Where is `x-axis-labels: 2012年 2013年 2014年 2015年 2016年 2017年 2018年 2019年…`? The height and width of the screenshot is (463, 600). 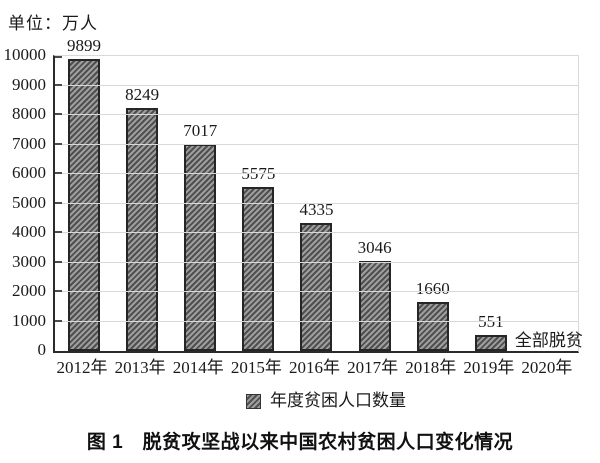
x-axis-labels: 2012年 2013年 2014年 2015年 2016年 2017年 2018年 2019年… is located at coordinates (314, 368).